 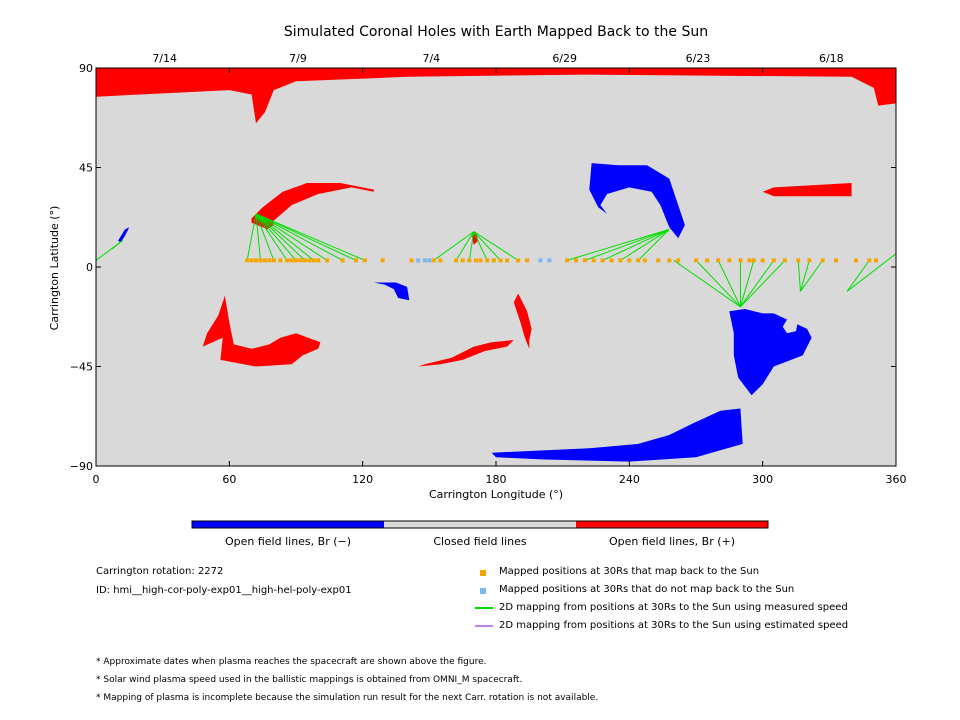 I want to click on carrington-rotation-text: Carrington rotation: 2272, so click(x=160, y=571).